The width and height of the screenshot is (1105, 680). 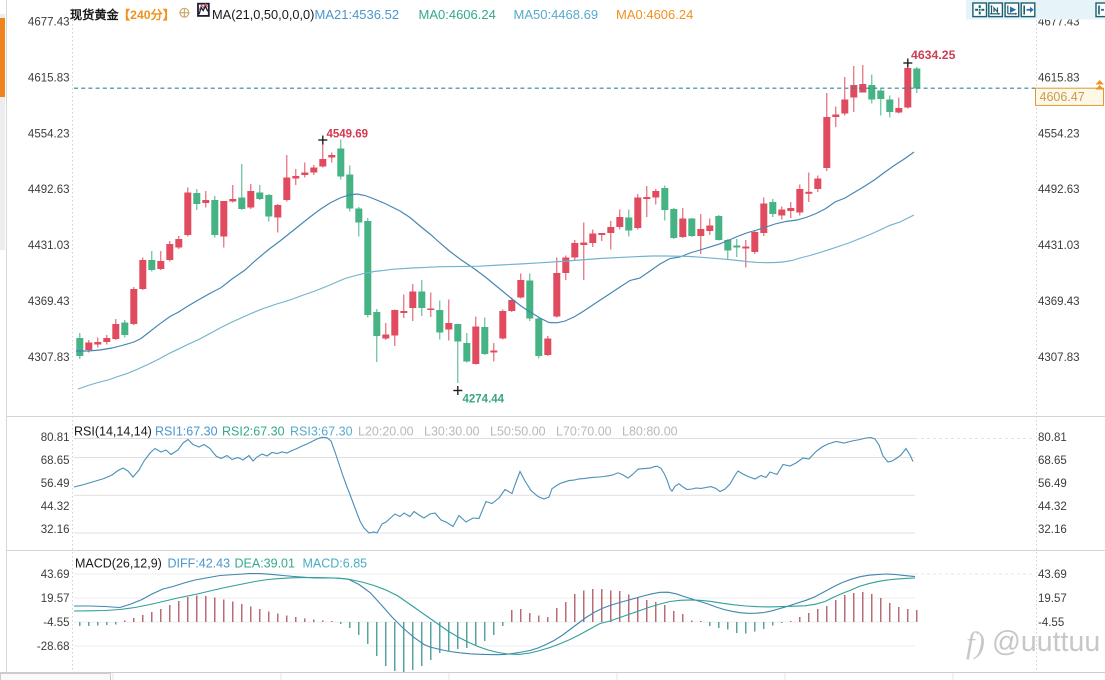 I want to click on svg-text: L80:80.00, so click(x=650, y=432).